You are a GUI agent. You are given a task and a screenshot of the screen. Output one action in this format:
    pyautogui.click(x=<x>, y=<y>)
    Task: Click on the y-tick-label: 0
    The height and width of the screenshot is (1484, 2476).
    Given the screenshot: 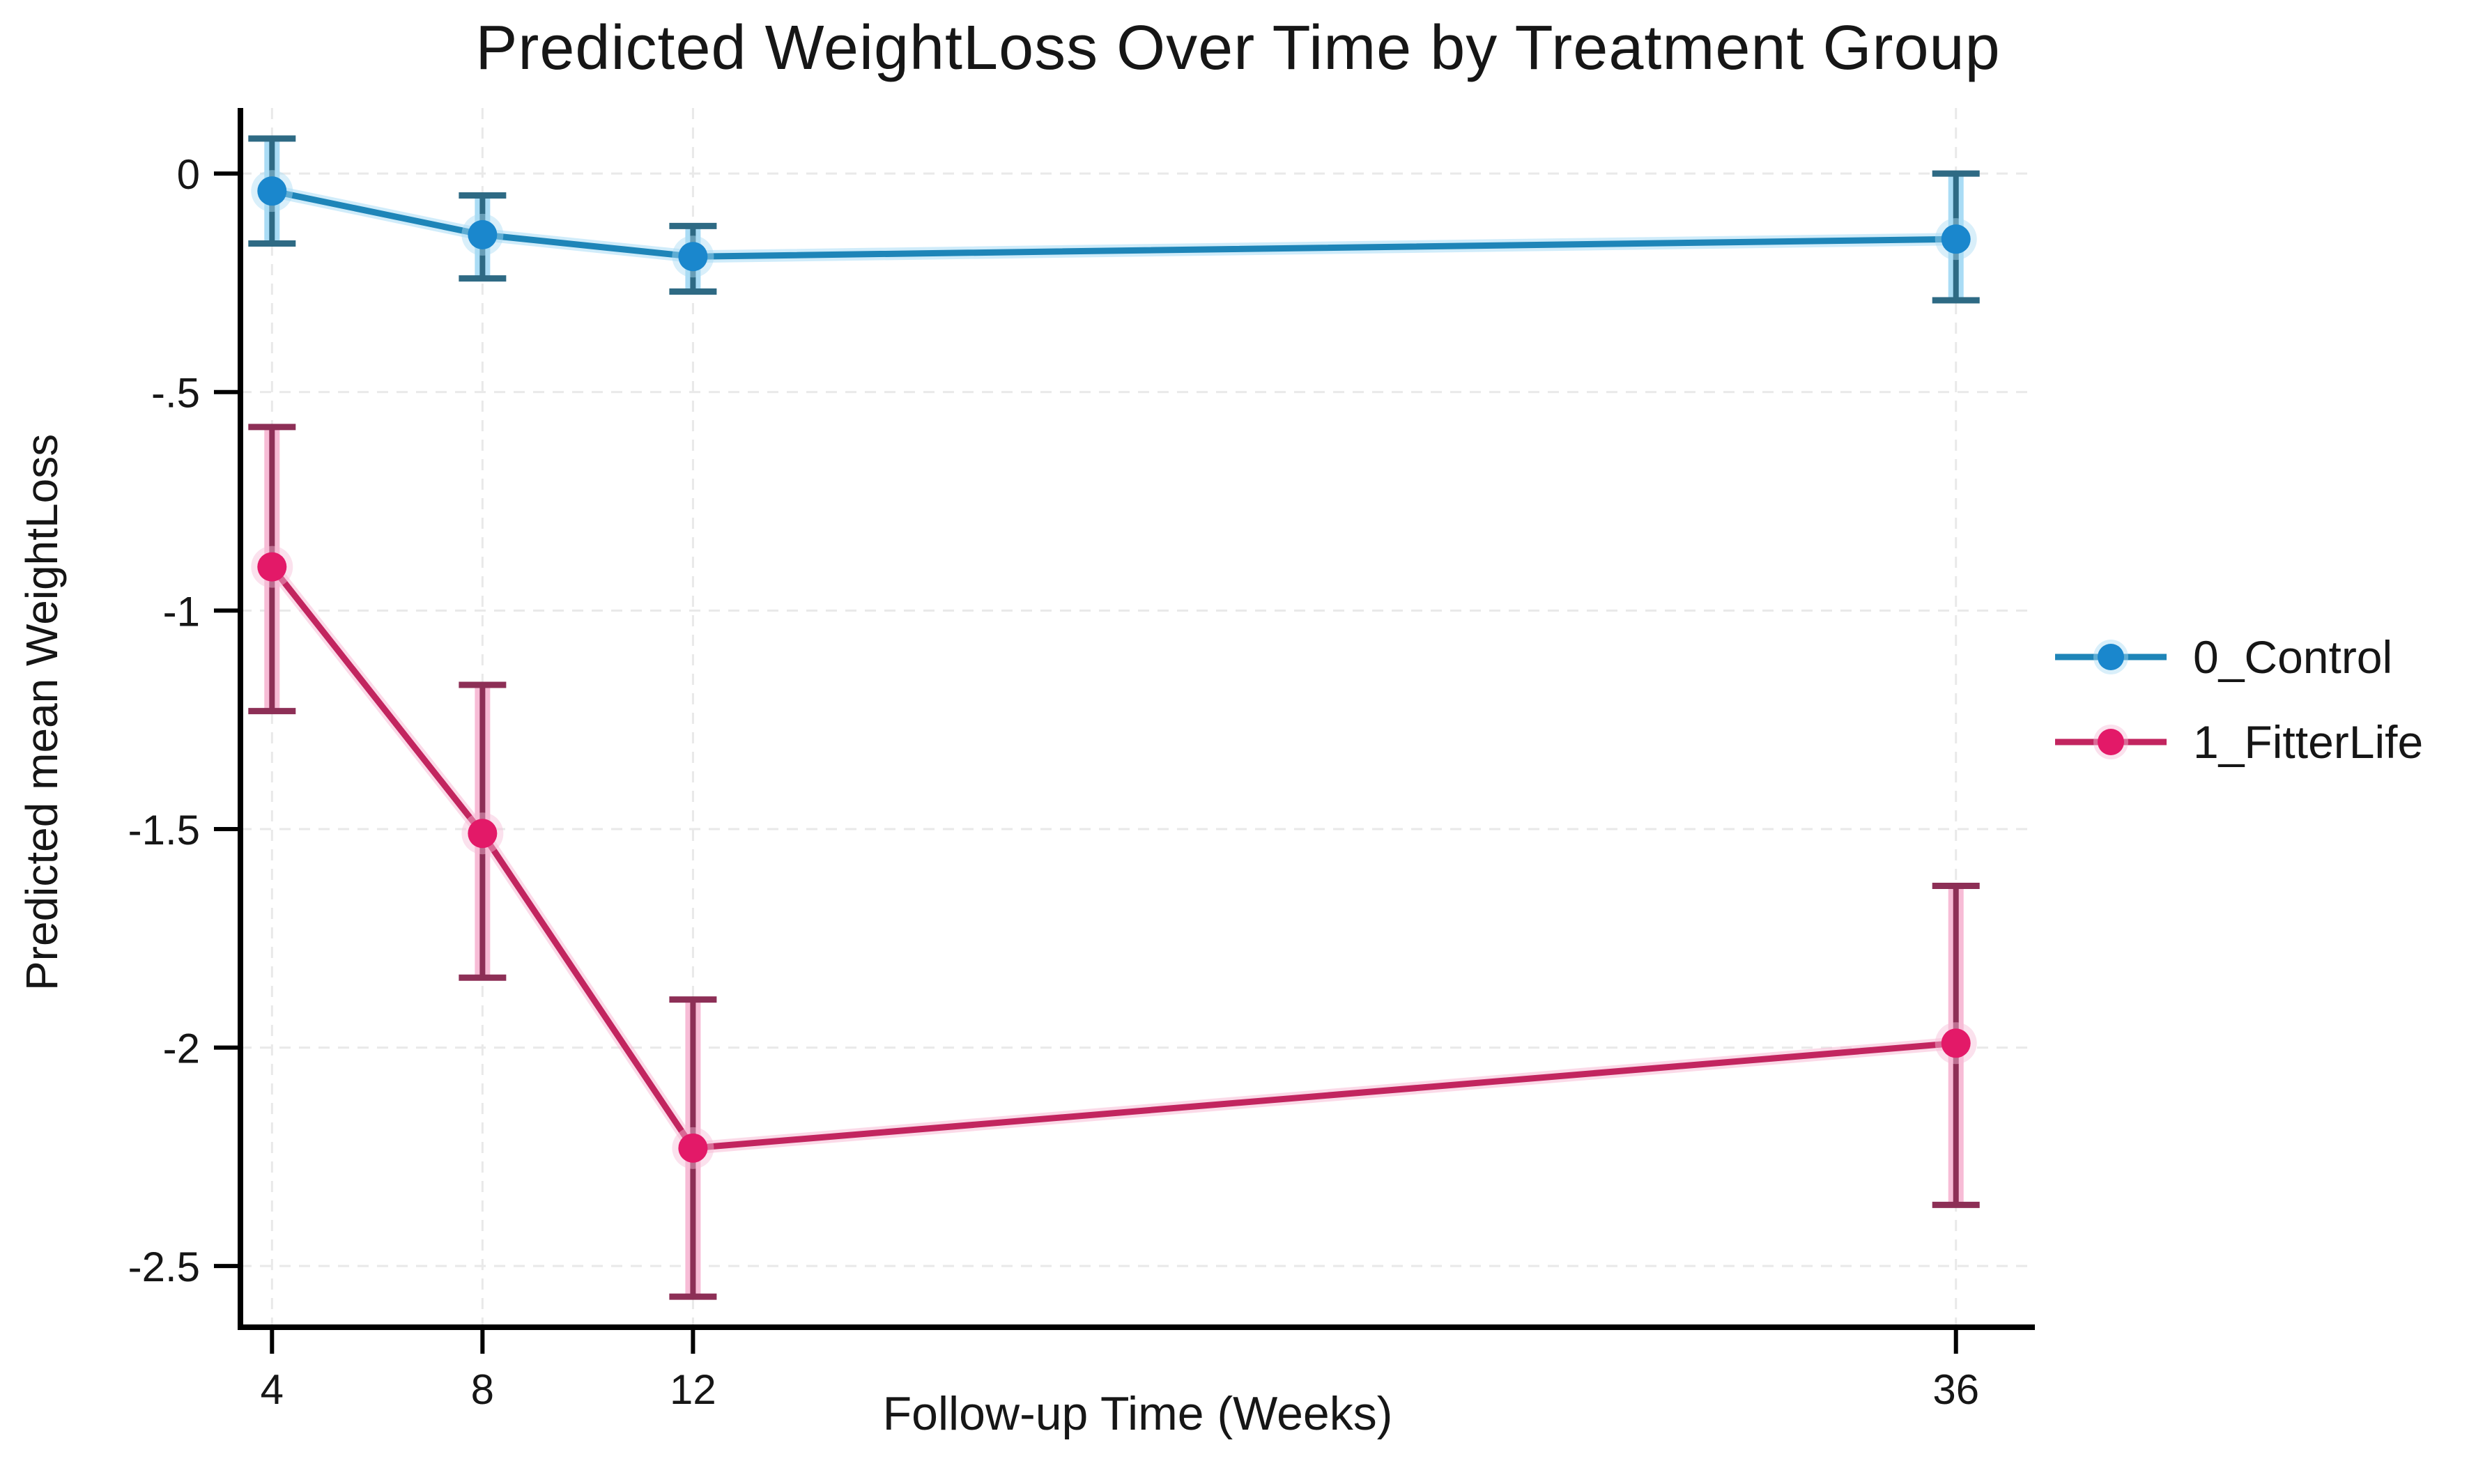 What is the action you would take?
    pyautogui.click(x=188, y=174)
    